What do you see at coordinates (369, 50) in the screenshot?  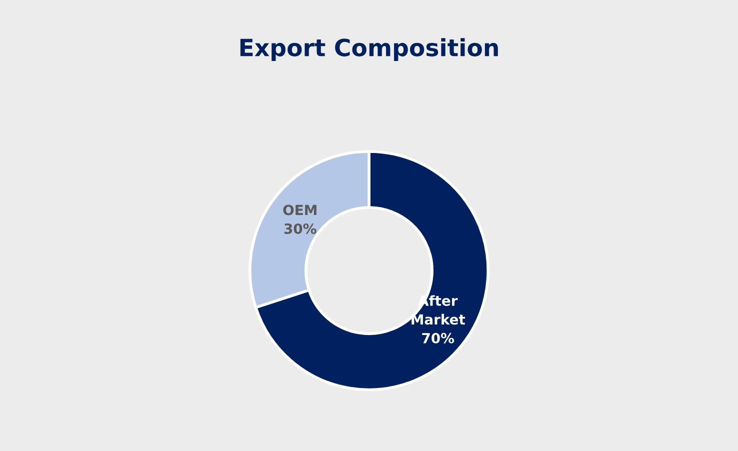 I see `chart-title: Export Composition` at bounding box center [369, 50].